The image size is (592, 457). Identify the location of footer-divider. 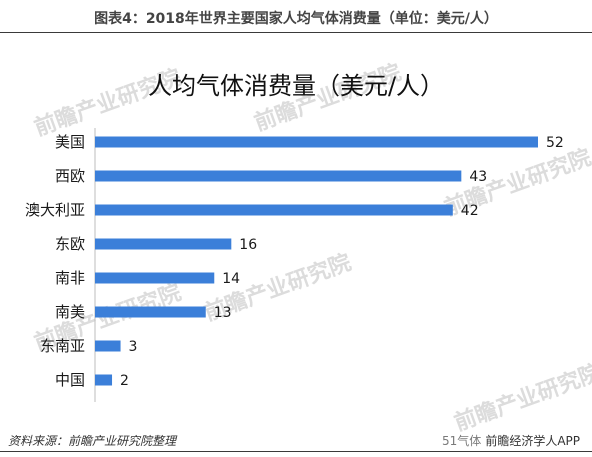
(296, 451).